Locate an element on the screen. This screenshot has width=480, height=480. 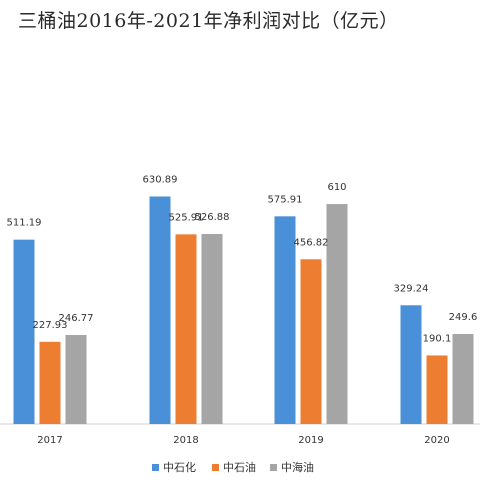
legend-label: 中海油 is located at coordinates (297, 467).